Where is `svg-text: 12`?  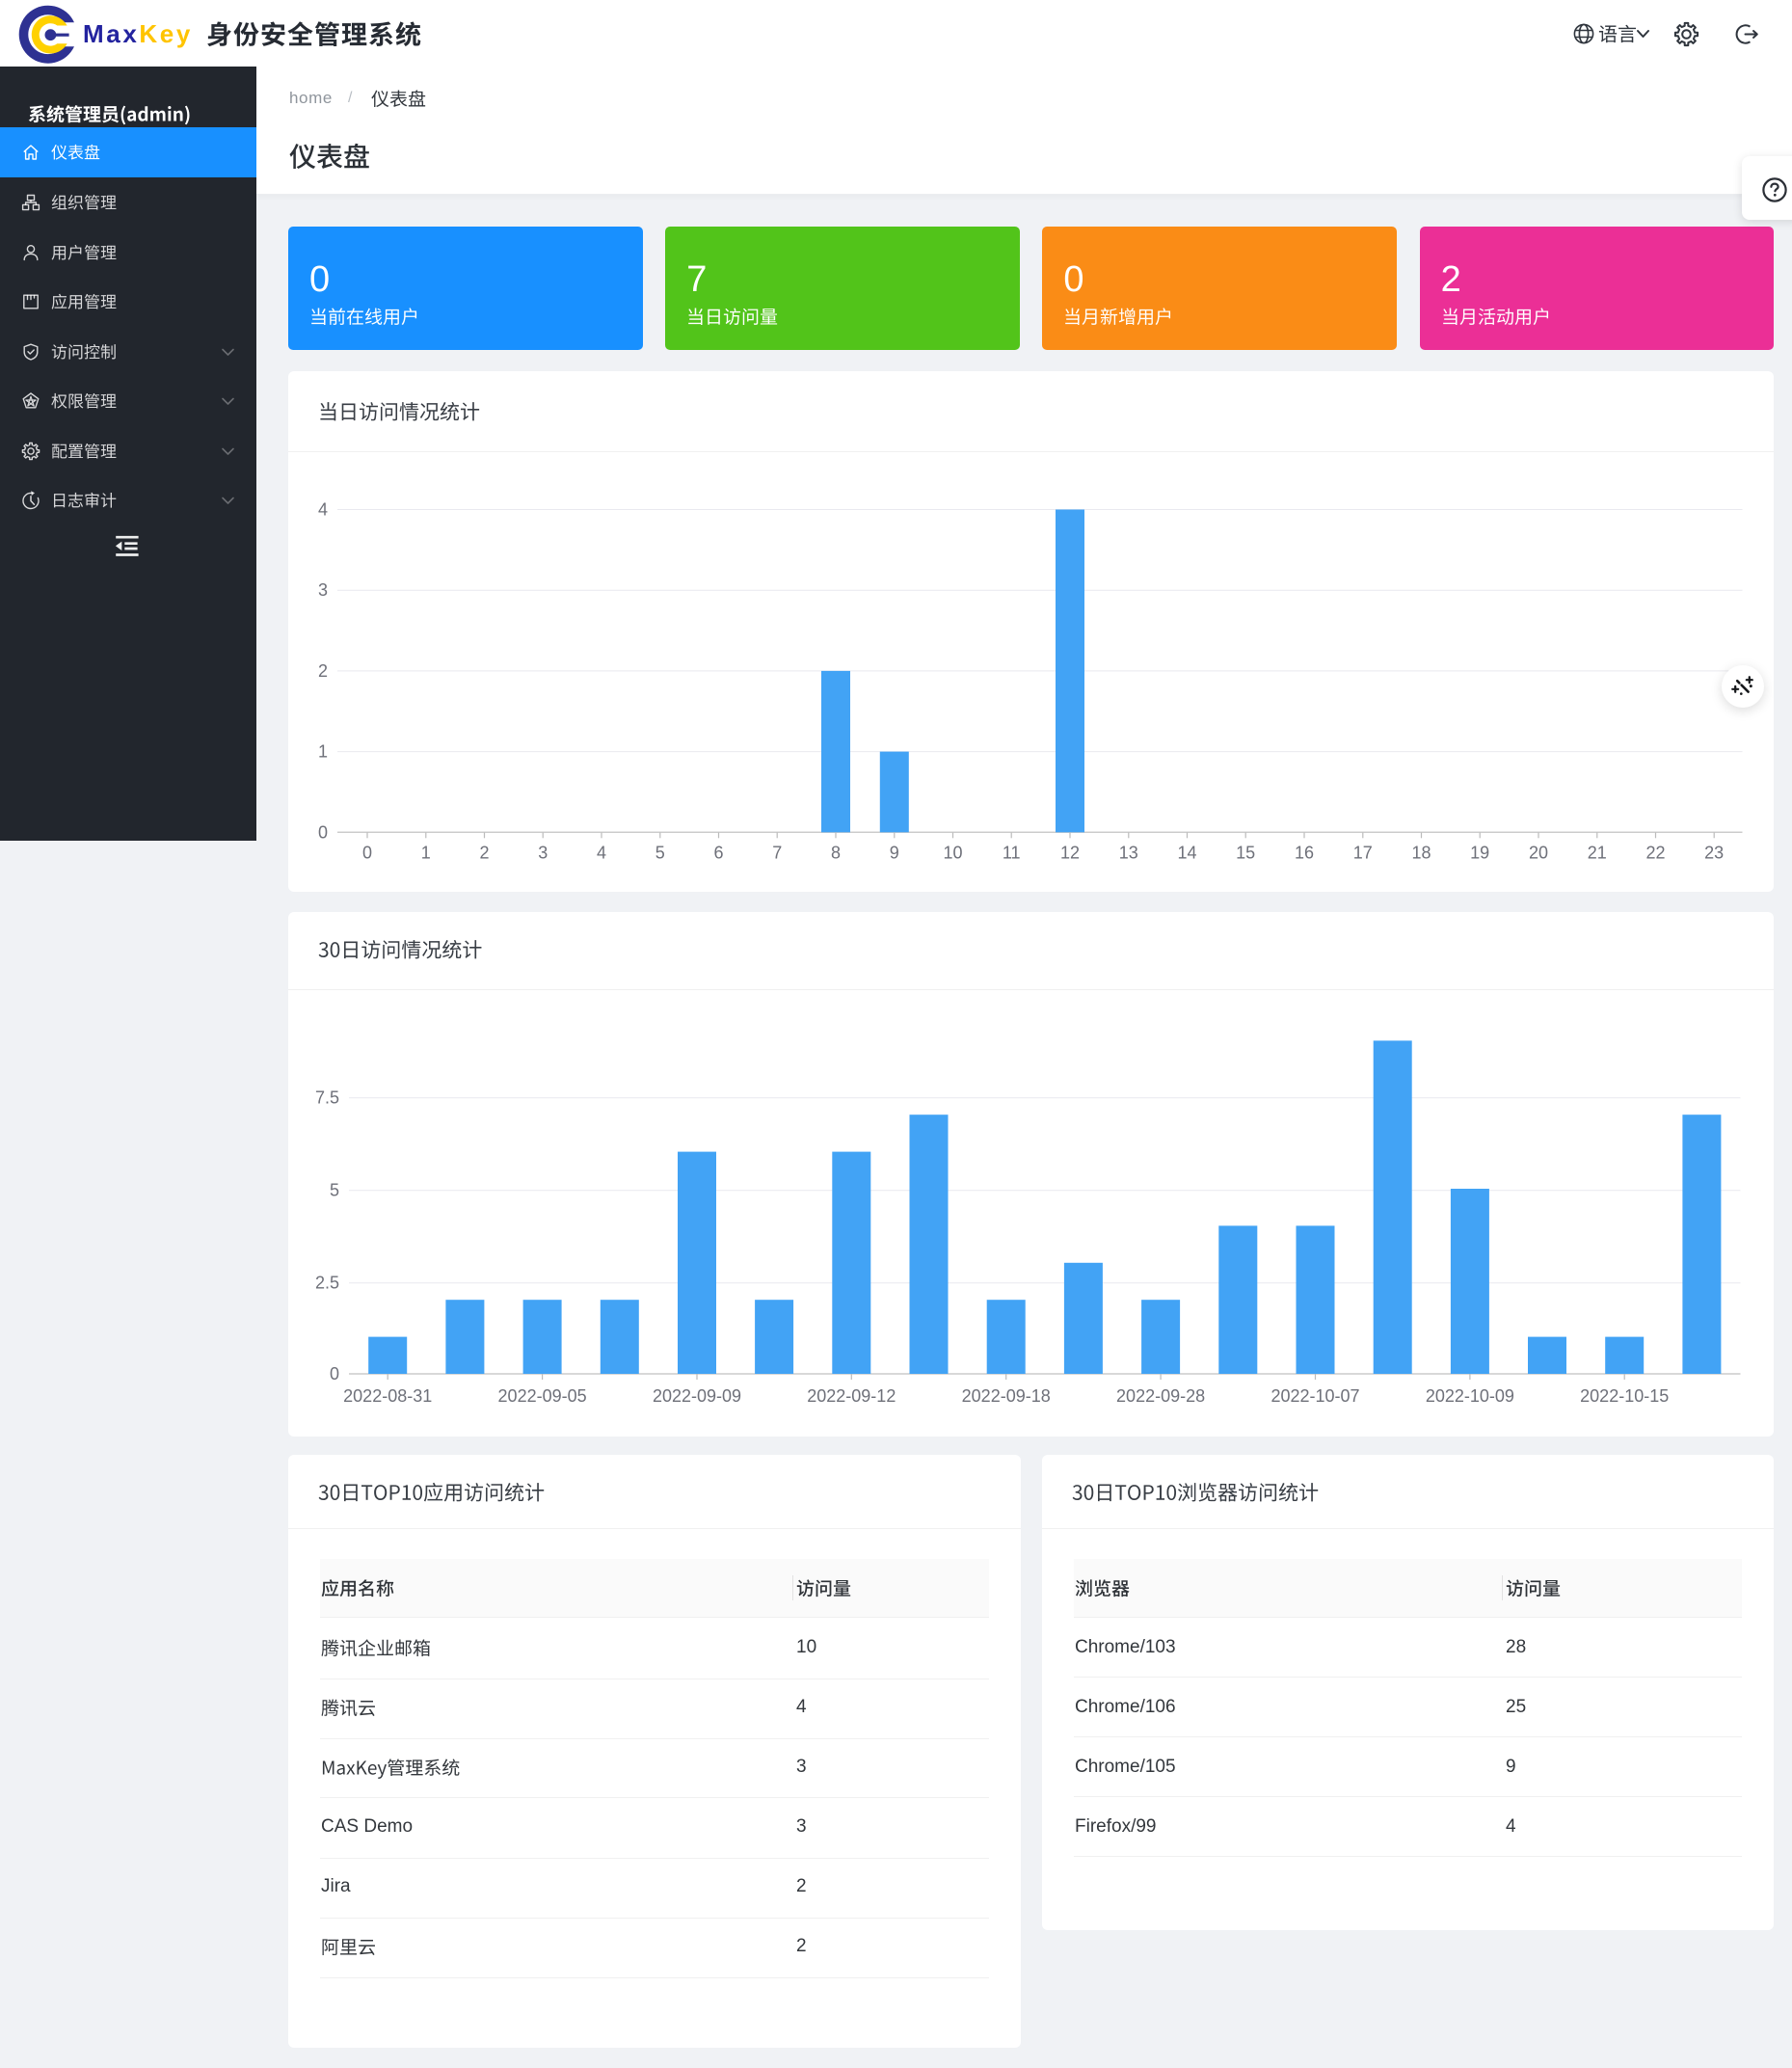
svg-text: 12 is located at coordinates (1070, 853).